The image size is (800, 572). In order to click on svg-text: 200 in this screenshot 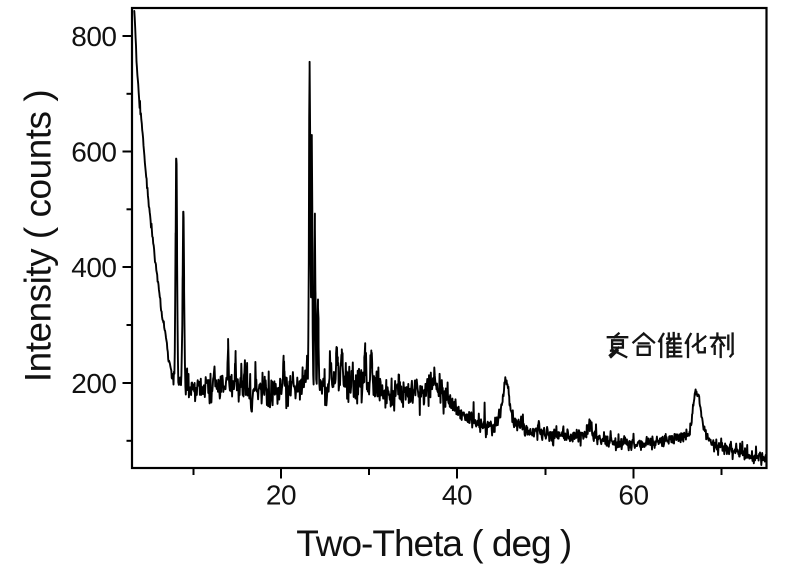, I will do `click(93, 383)`.